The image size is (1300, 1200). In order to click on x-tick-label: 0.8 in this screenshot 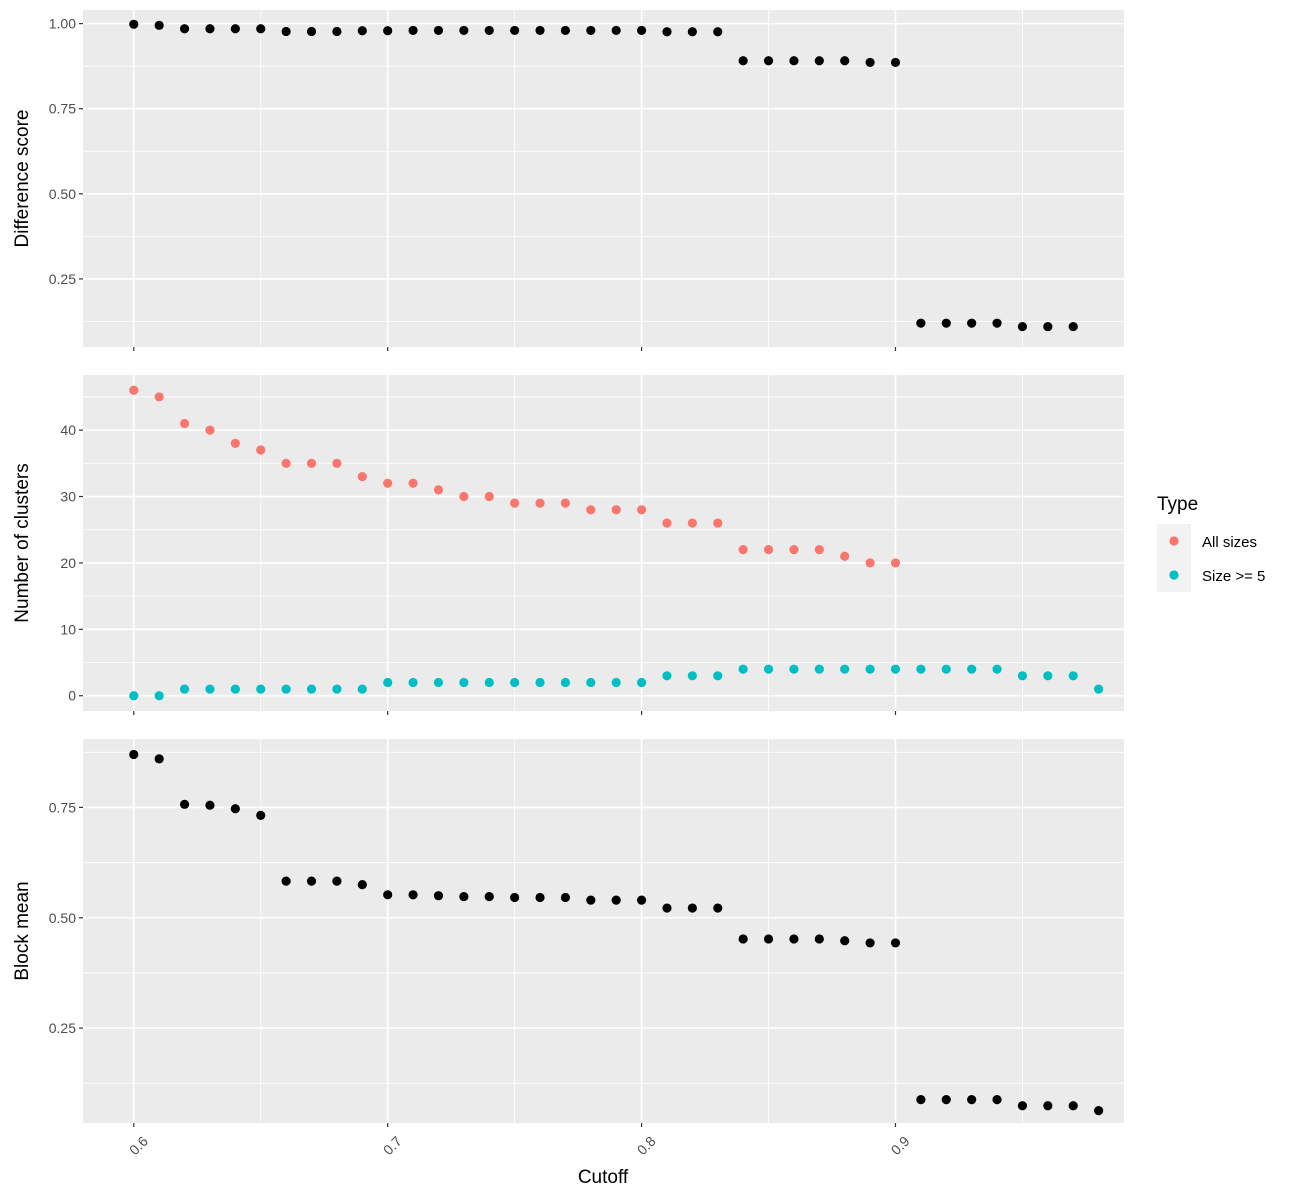, I will do `click(646, 1145)`.